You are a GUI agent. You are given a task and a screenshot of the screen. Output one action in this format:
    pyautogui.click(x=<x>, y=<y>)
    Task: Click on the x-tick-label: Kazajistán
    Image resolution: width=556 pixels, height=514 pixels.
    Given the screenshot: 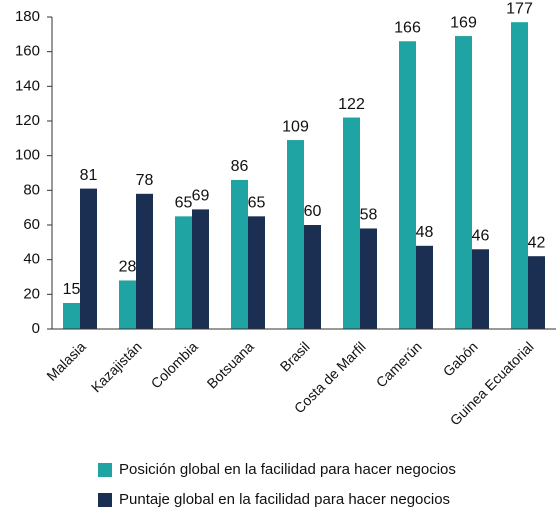 What is the action you would take?
    pyautogui.click(x=116, y=366)
    